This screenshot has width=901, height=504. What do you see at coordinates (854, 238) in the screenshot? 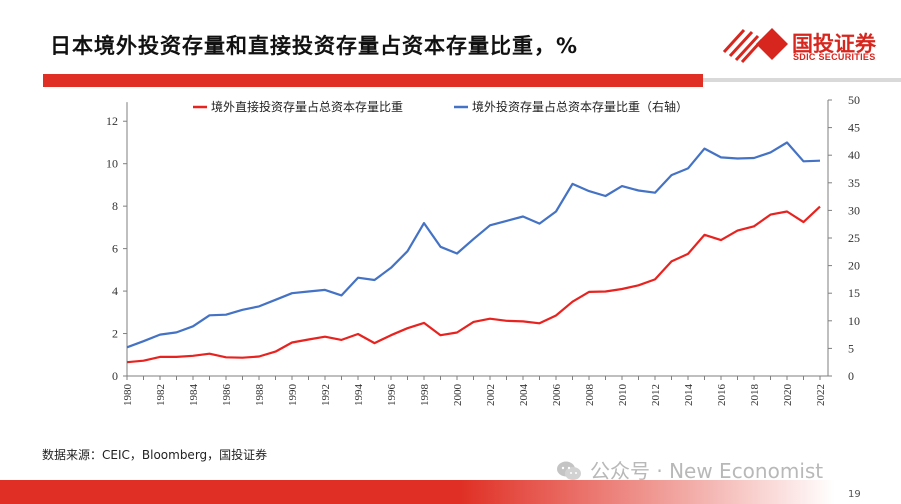
I see `y-right-tick-label: 25` at bounding box center [854, 238].